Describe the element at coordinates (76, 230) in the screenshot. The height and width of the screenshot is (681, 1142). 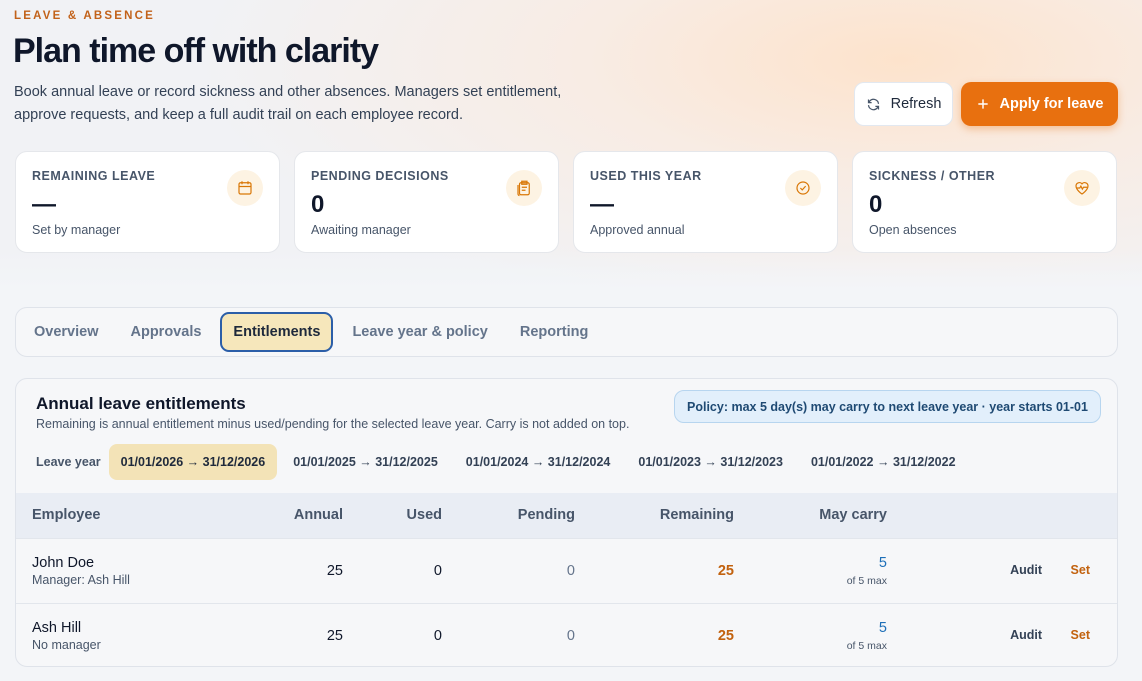
I see `stat-note: Set by manager` at that location.